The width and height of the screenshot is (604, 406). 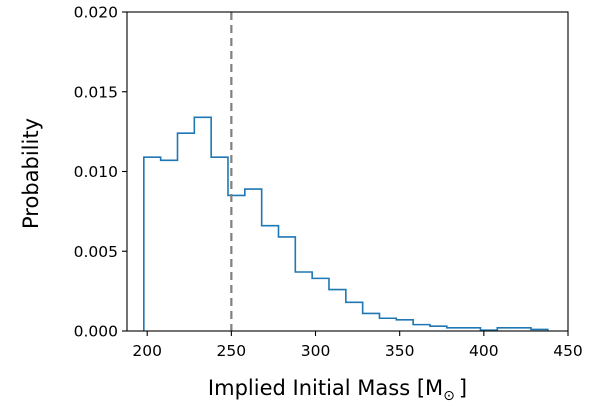 What do you see at coordinates (96, 332) in the screenshot?
I see `y-tick-label: 0.000` at bounding box center [96, 332].